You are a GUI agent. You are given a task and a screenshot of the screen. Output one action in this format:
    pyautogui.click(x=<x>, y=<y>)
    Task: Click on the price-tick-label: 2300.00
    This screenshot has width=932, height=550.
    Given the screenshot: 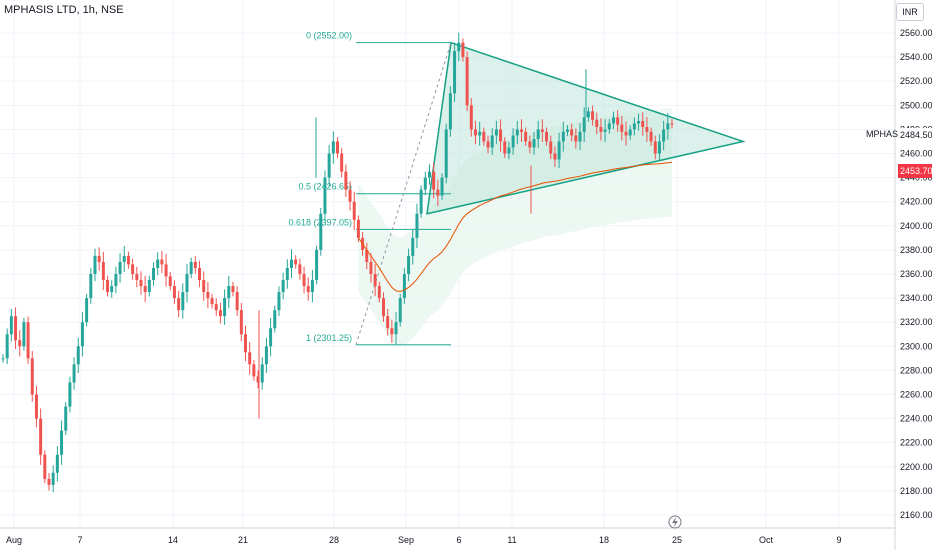 What is the action you would take?
    pyautogui.click(x=916, y=346)
    